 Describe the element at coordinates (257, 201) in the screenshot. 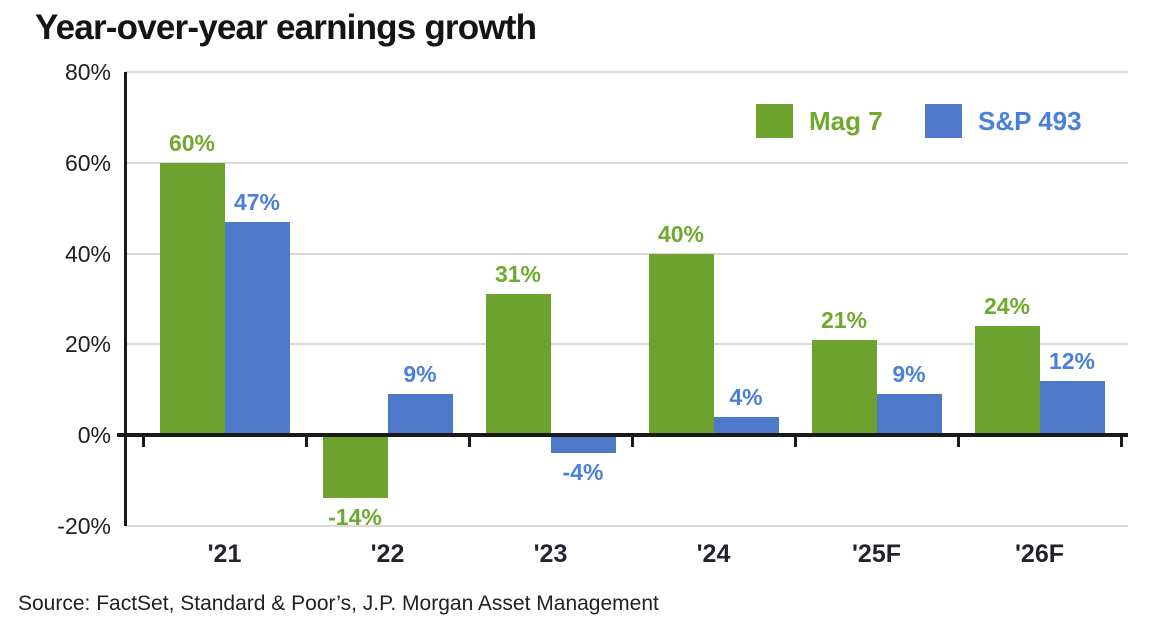

I see `value-label-sp493-21: 47%` at that location.